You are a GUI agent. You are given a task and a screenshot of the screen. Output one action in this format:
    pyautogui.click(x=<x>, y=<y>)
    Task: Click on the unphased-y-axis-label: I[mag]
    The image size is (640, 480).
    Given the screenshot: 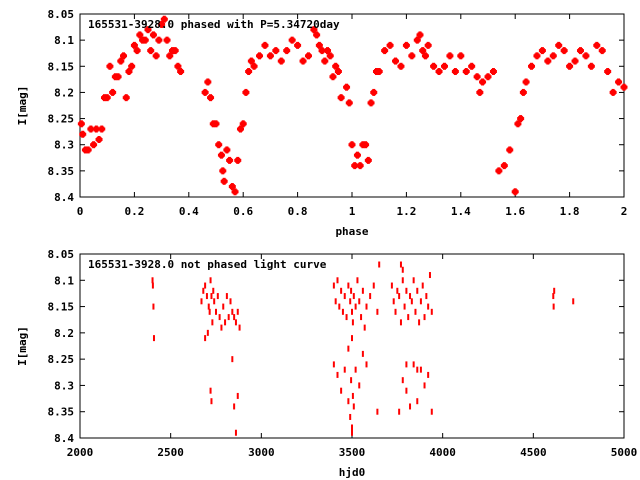 What is the action you would take?
    pyautogui.click(x=22, y=346)
    